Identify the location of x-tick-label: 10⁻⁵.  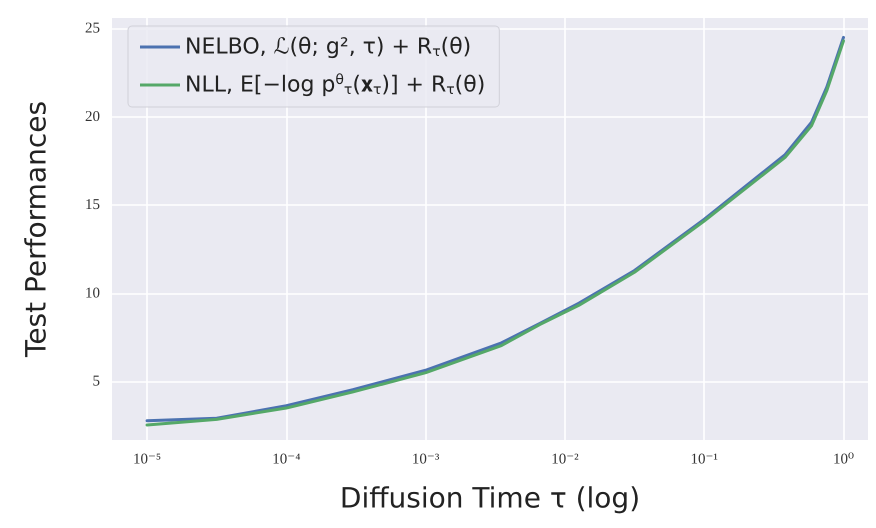
(147, 460).